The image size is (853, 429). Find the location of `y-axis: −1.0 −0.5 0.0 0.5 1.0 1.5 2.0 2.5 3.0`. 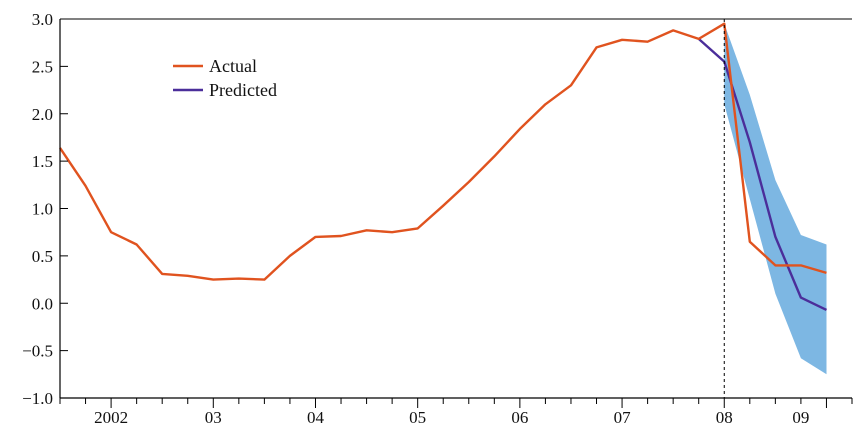

y-axis: −1.0 −0.5 0.0 0.5 1.0 1.5 2.0 2.5 3.0 is located at coordinates (45, 209).